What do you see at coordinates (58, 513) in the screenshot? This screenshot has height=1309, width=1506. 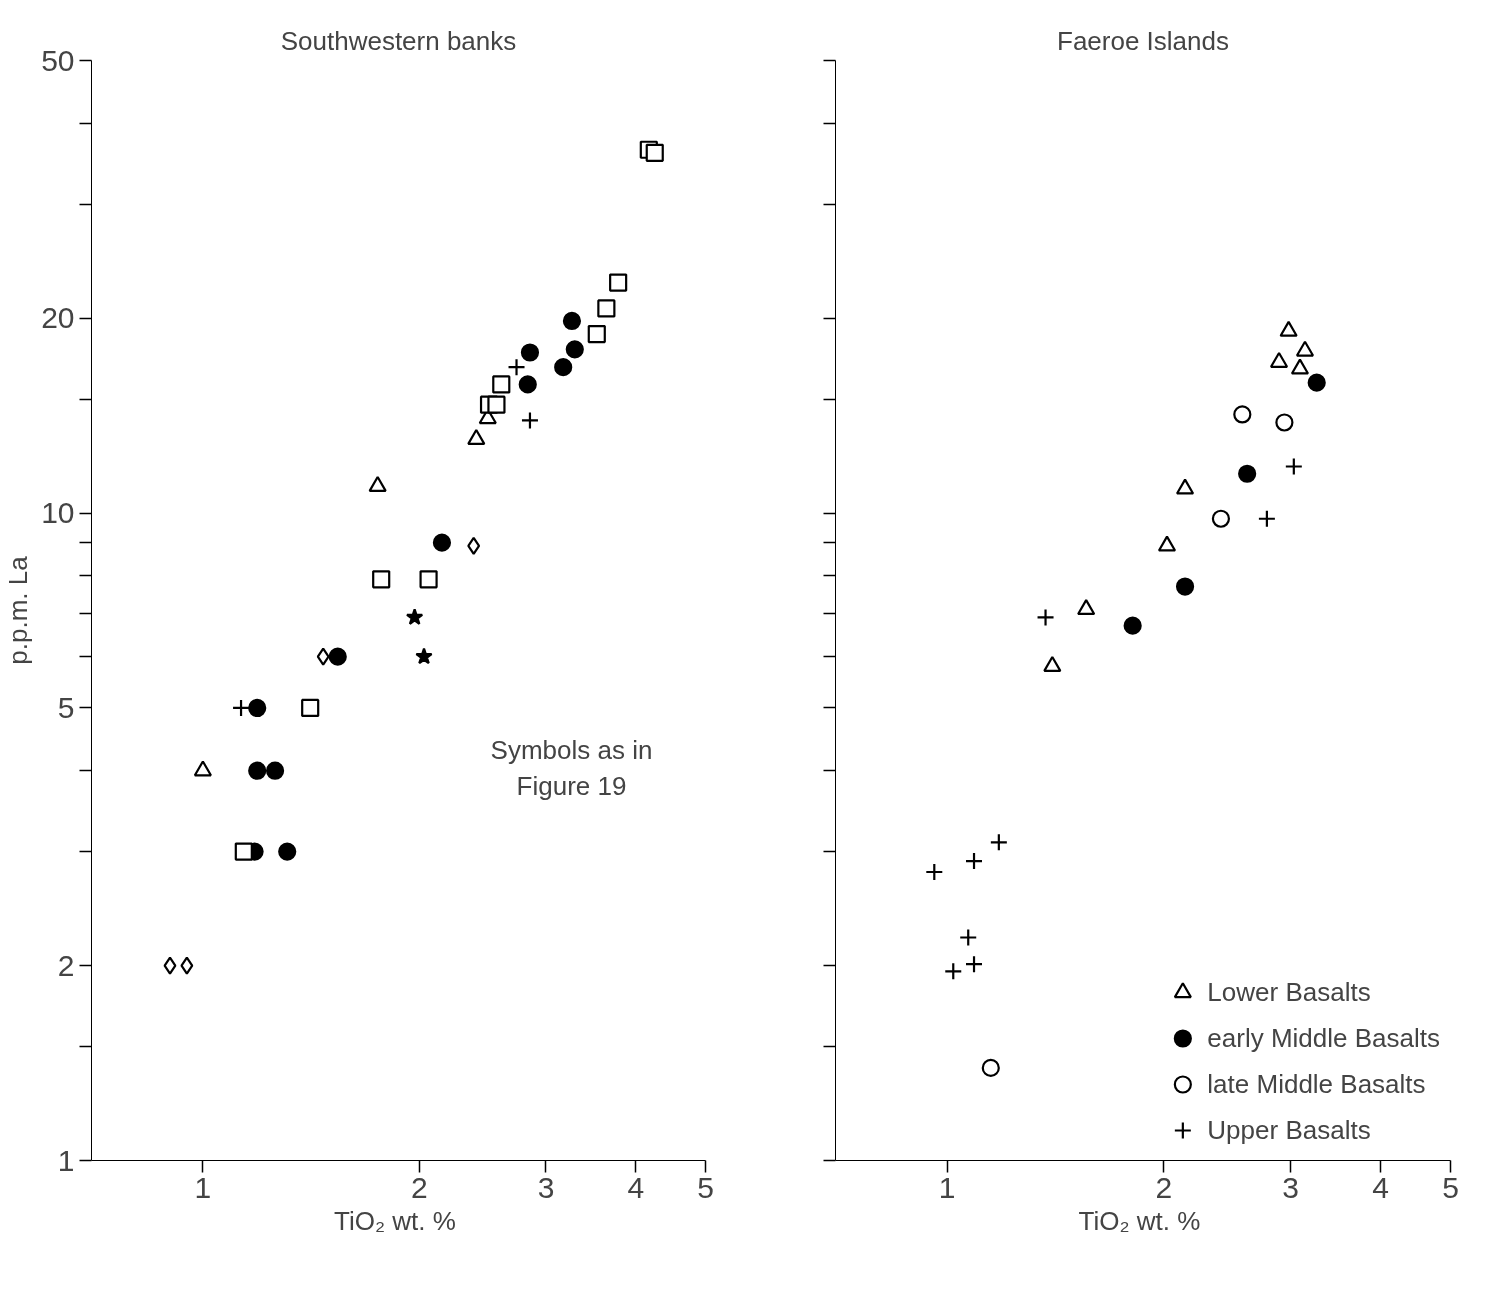 I see `y-tick-label: 10` at bounding box center [58, 513].